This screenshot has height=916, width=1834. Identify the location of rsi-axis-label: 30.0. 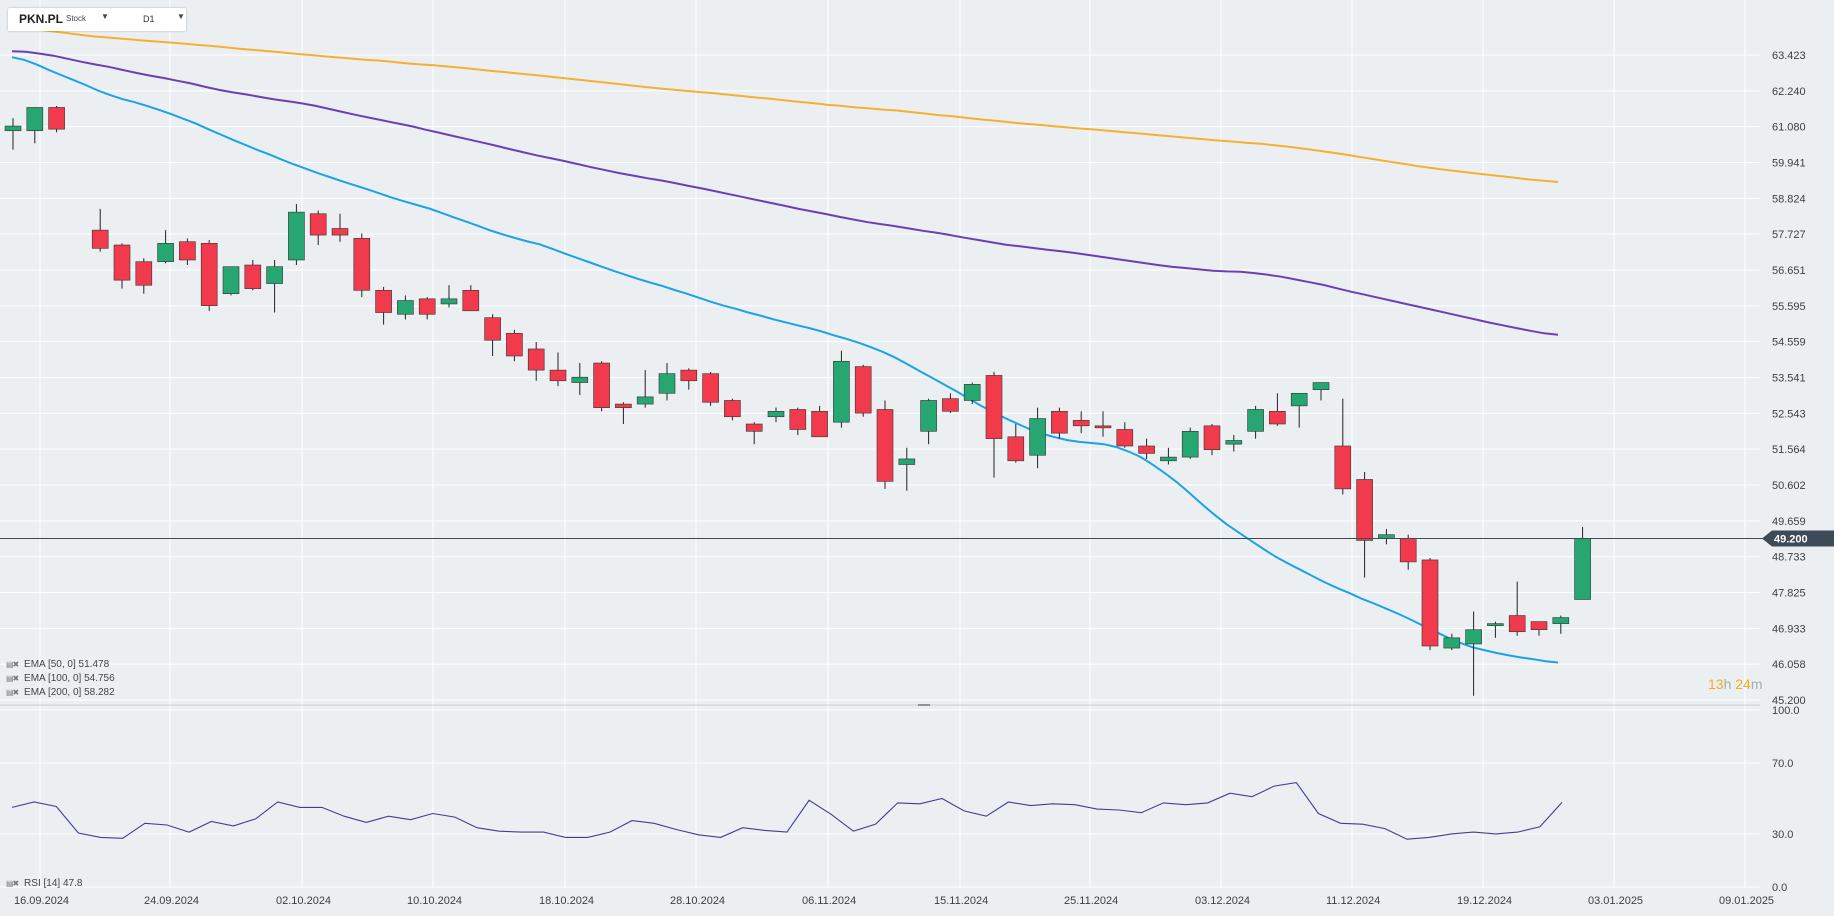
(1782, 835).